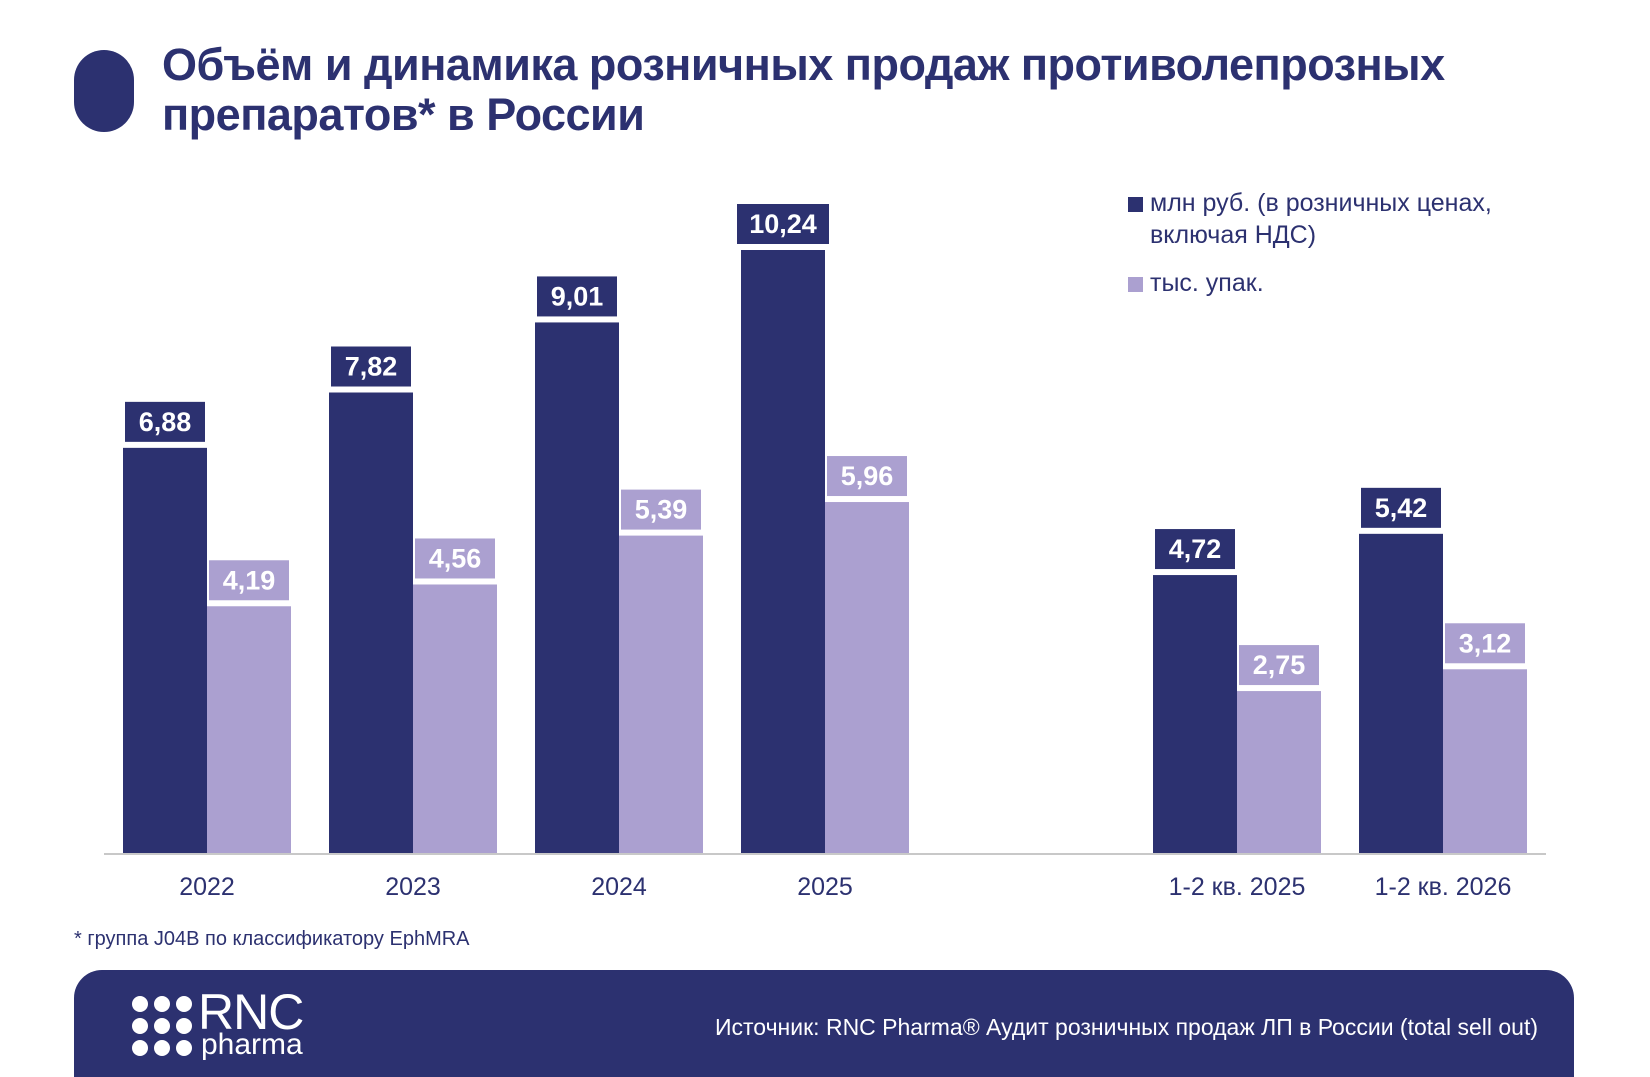 The image size is (1650, 1077). I want to click on logo-text-pharma: pharma, so click(252, 1044).